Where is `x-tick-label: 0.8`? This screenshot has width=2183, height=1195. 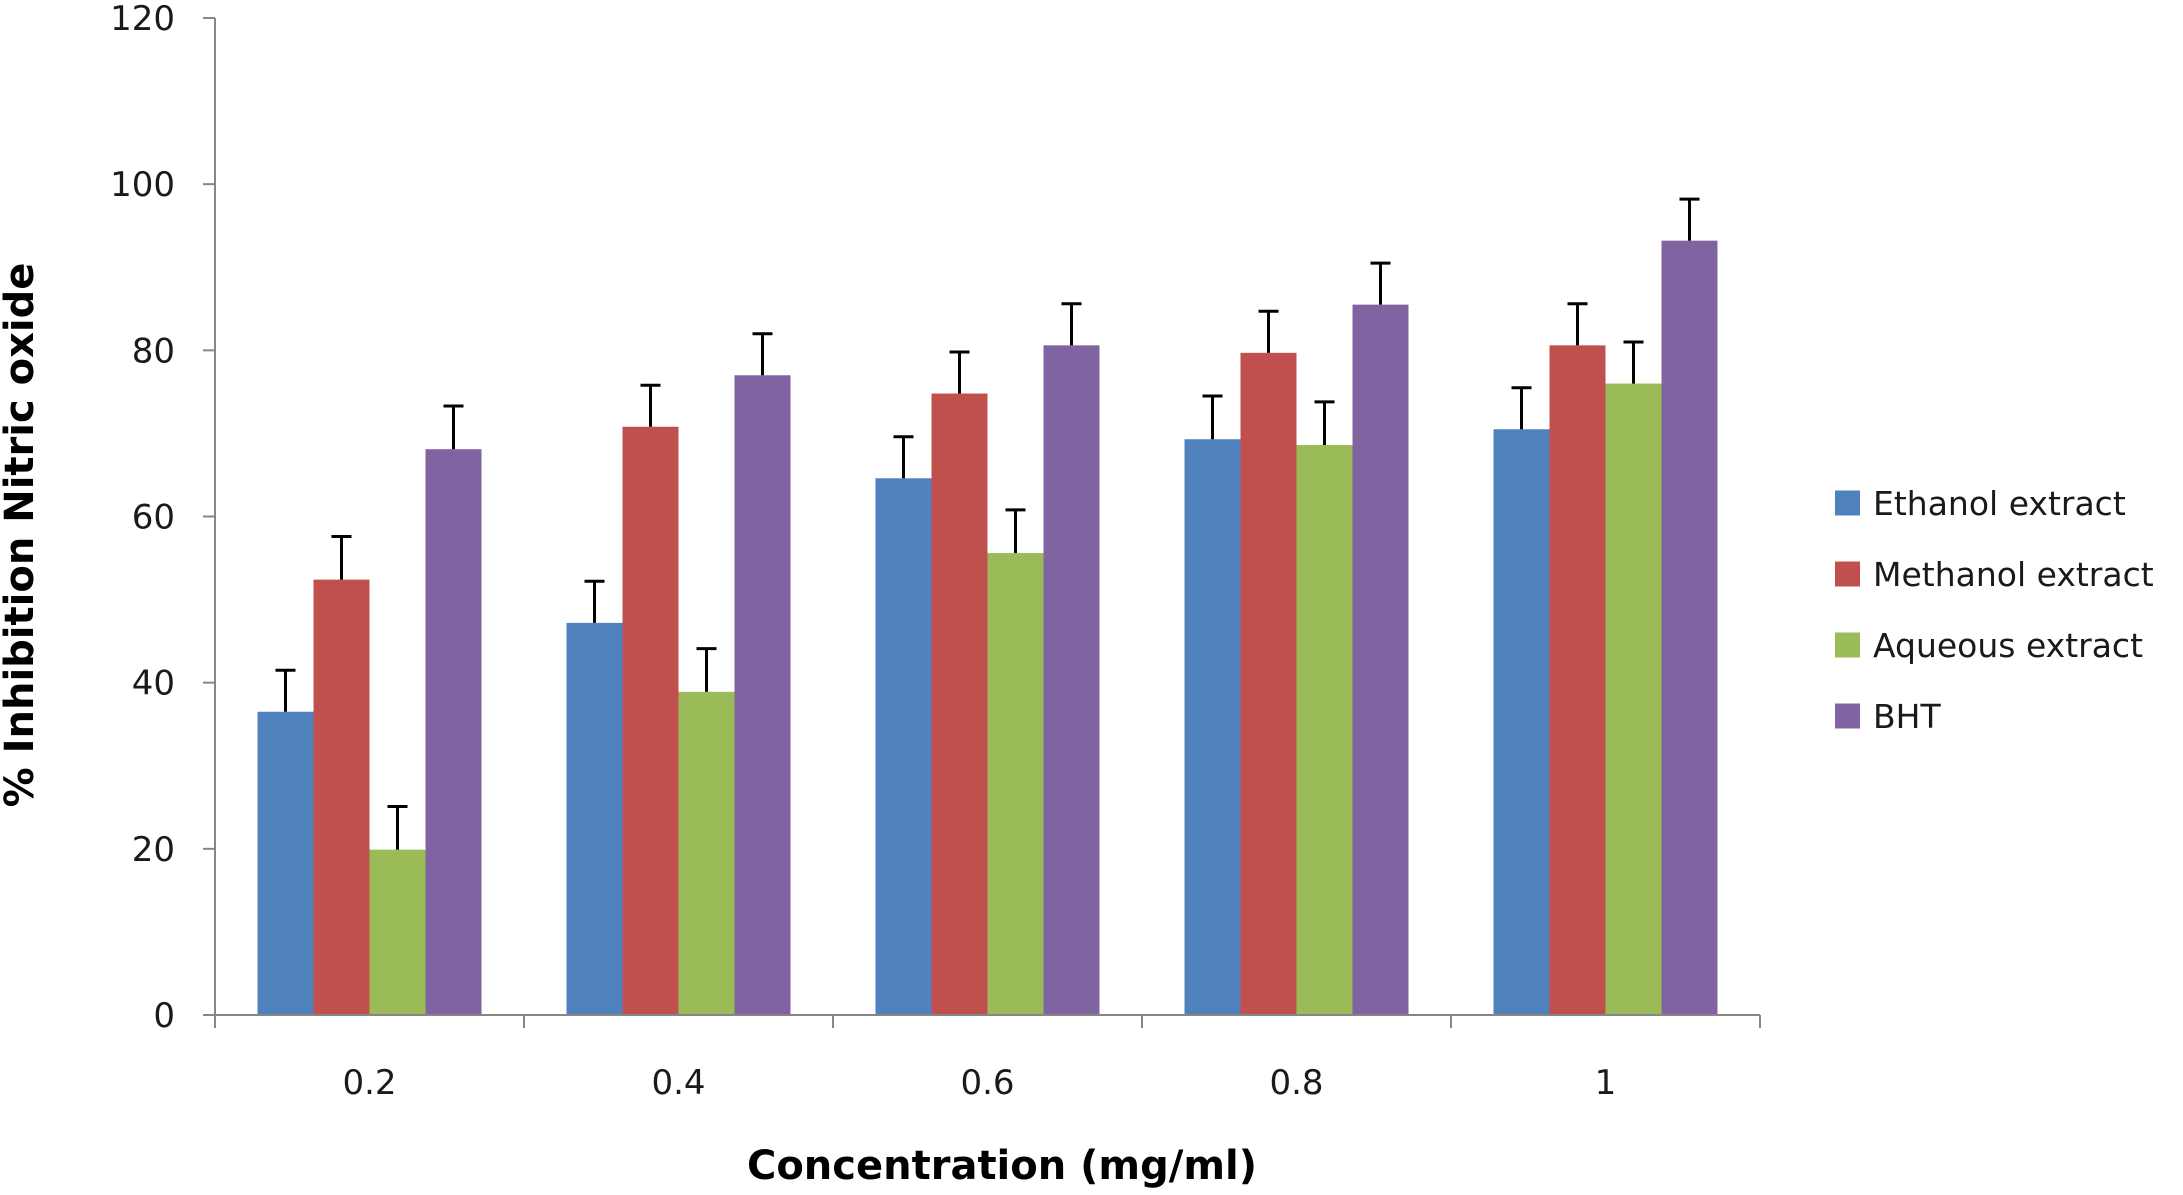
x-tick-label: 0.8 is located at coordinates (1296, 1083).